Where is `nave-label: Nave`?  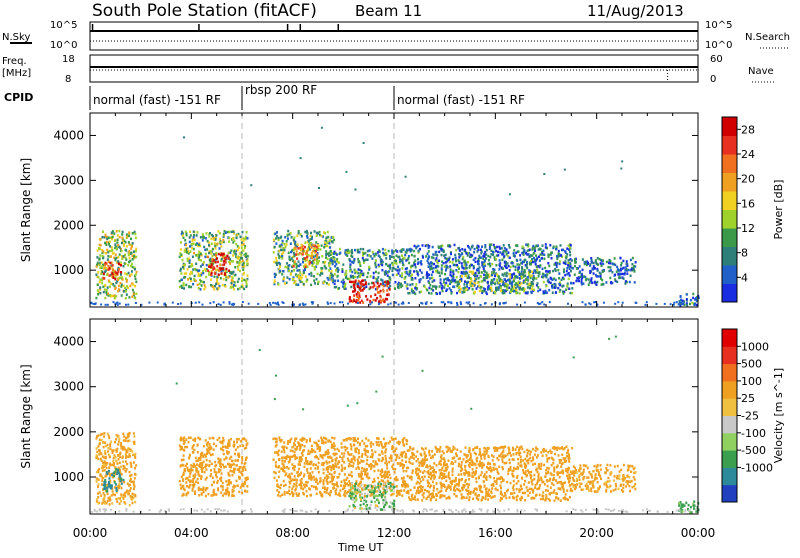
nave-label: Nave is located at coordinates (761, 71).